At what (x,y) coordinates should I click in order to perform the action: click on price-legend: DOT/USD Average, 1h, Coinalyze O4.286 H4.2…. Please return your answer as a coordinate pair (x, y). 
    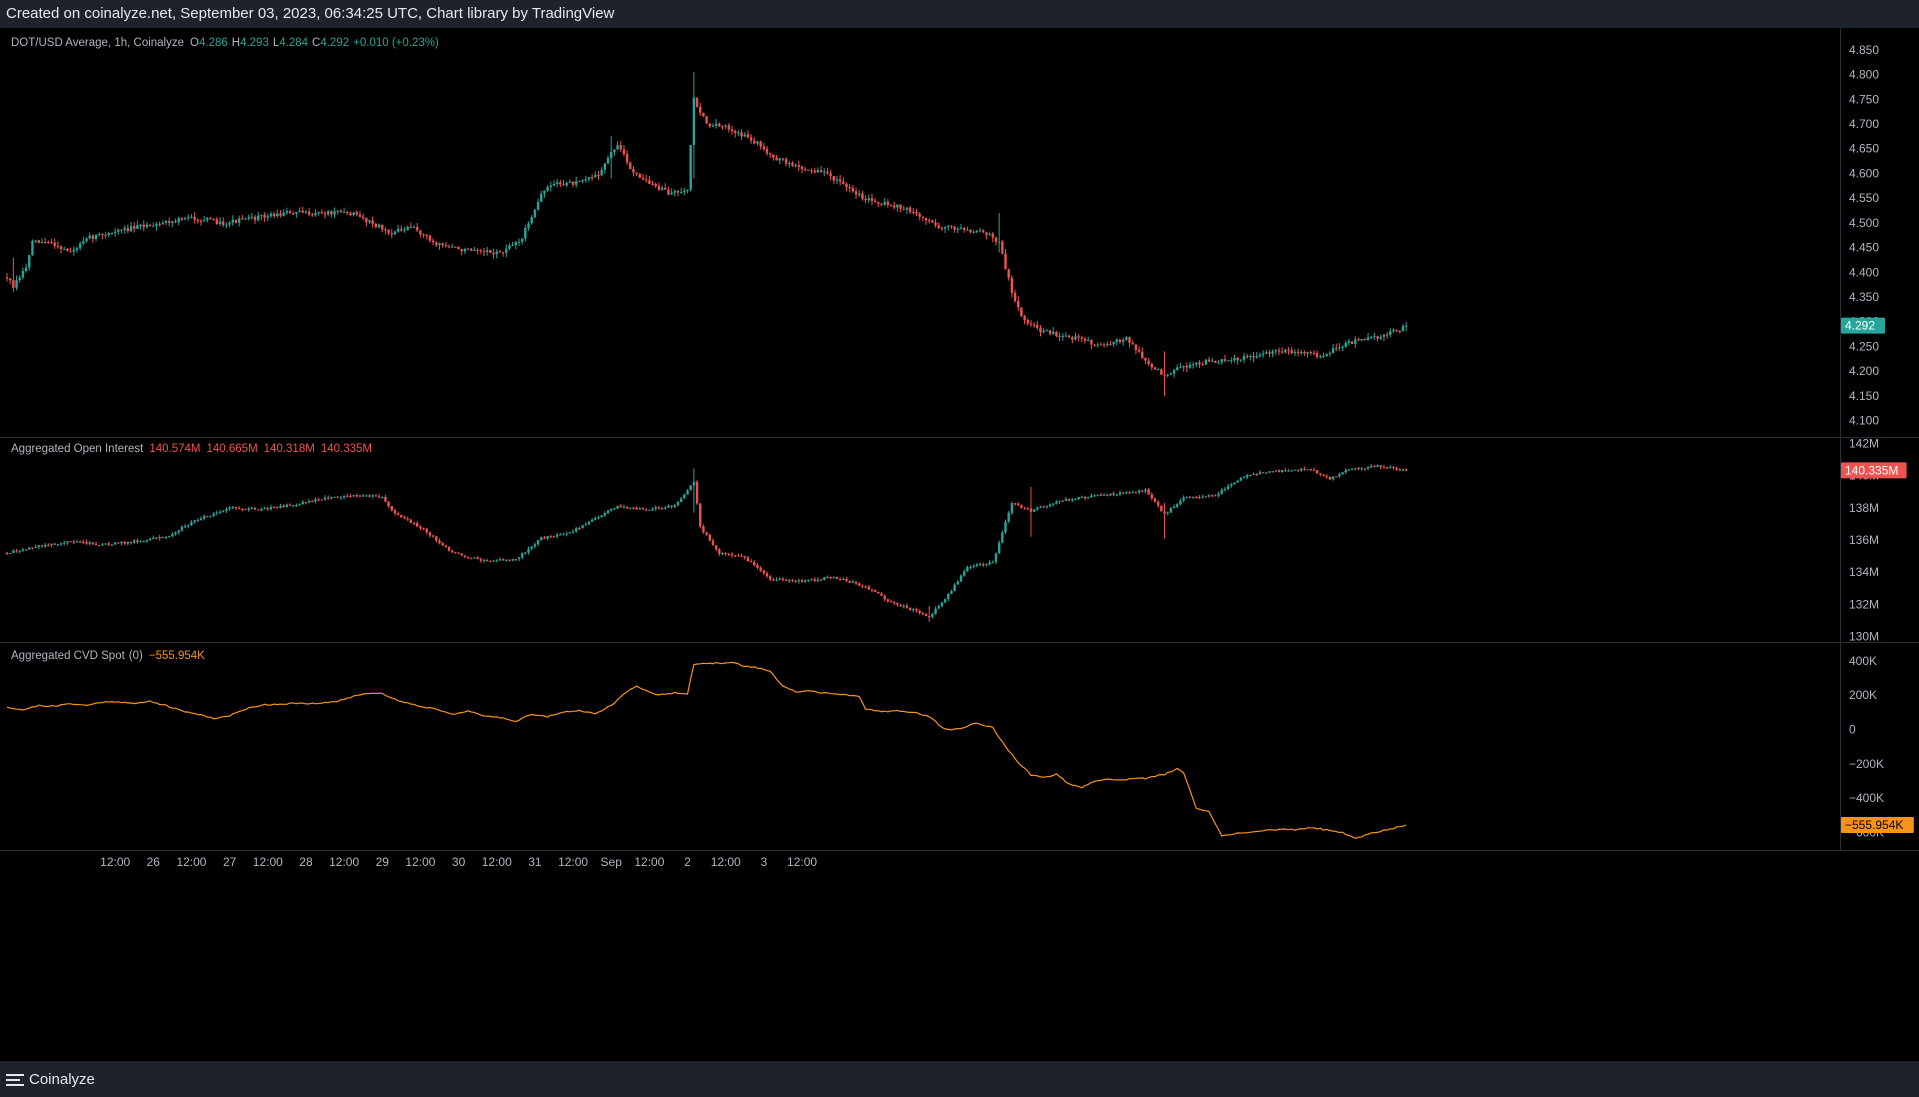
    Looking at the image, I should click on (225, 43).